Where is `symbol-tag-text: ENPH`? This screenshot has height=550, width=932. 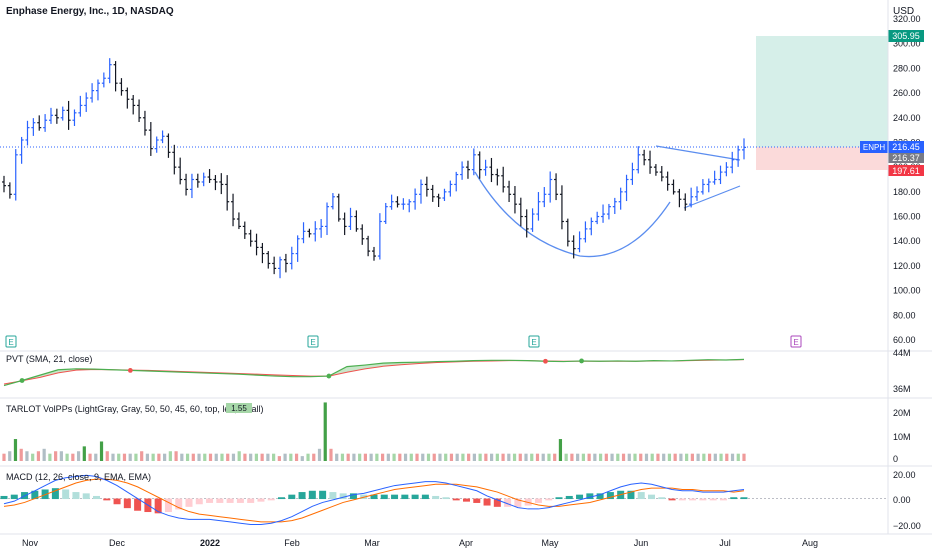
symbol-tag-text: ENPH is located at coordinates (874, 147).